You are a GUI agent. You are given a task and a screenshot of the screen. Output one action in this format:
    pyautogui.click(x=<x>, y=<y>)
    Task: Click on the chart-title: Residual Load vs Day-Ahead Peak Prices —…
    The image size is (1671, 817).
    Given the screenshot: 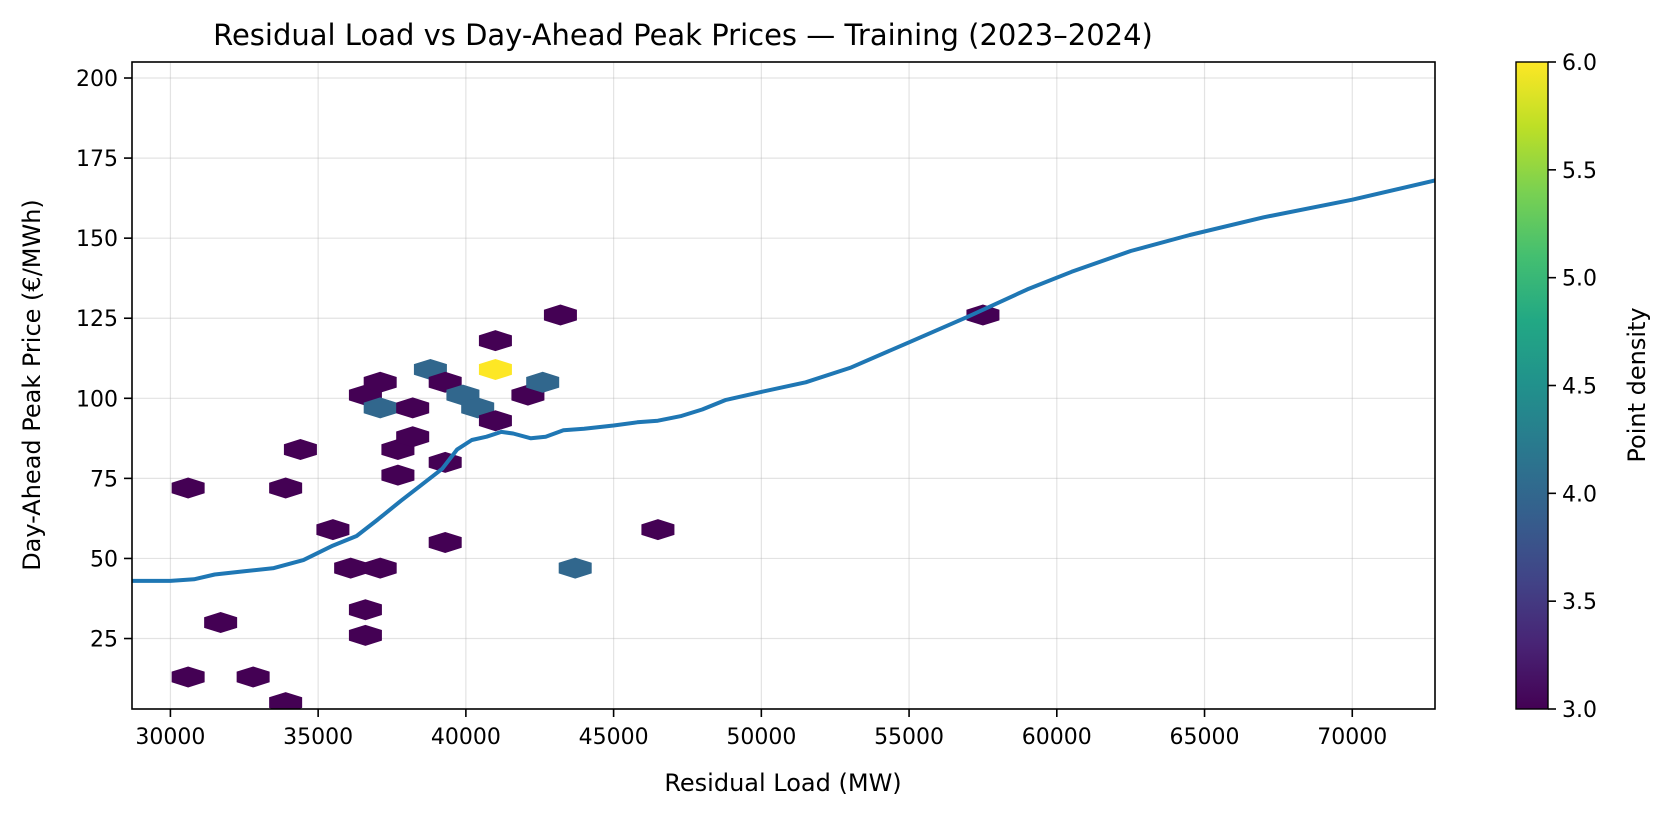 What is the action you would take?
    pyautogui.click(x=683, y=35)
    